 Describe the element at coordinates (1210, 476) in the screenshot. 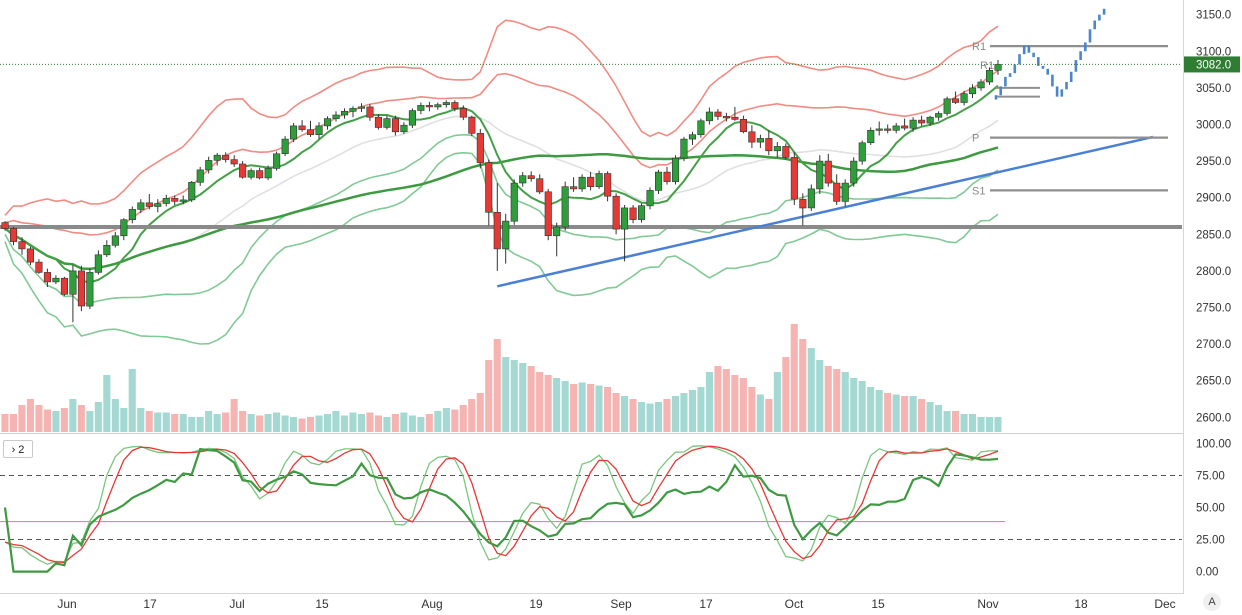

I see `oscillator-tick-label: 75.00` at that location.